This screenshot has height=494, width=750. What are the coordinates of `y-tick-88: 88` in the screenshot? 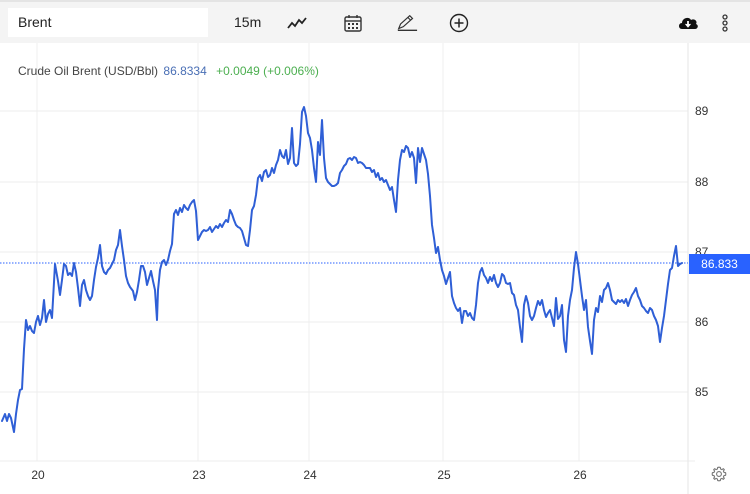 It's located at (702, 182).